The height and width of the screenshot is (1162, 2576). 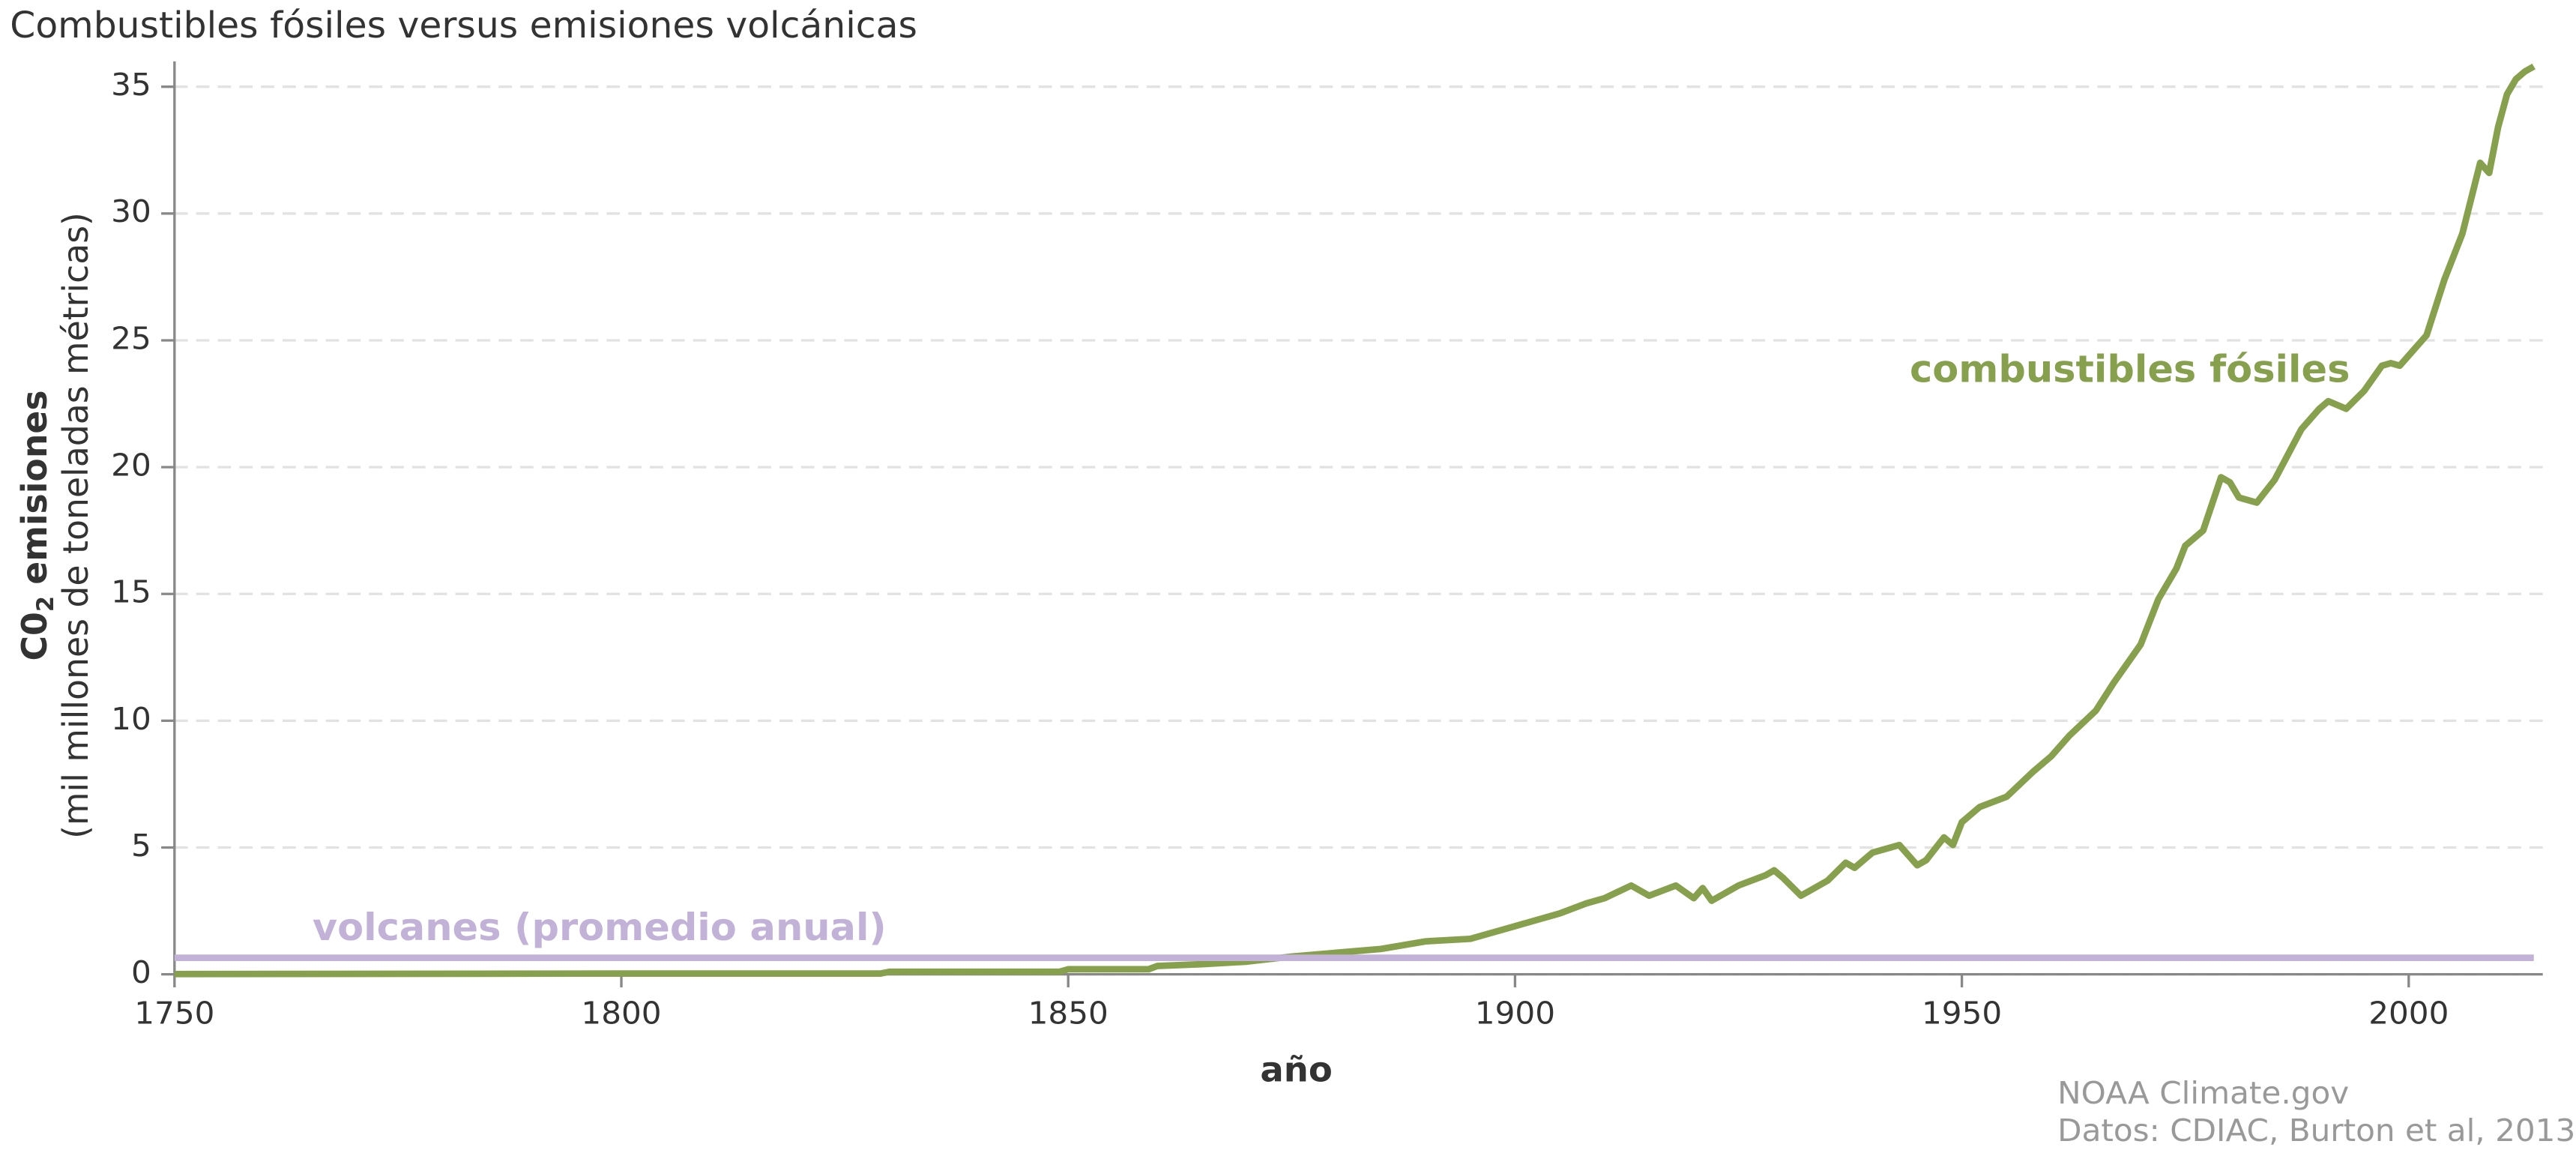 What do you see at coordinates (1962, 1013) in the screenshot?
I see `x-tick-label: 1950` at bounding box center [1962, 1013].